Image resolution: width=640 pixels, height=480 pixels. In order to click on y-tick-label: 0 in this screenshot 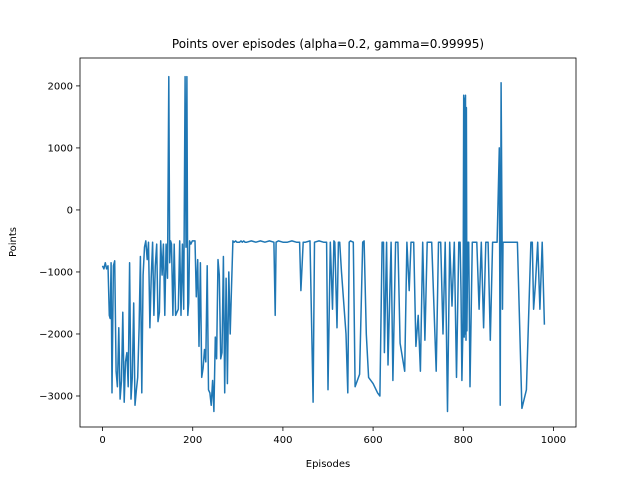, I will do `click(70, 210)`.